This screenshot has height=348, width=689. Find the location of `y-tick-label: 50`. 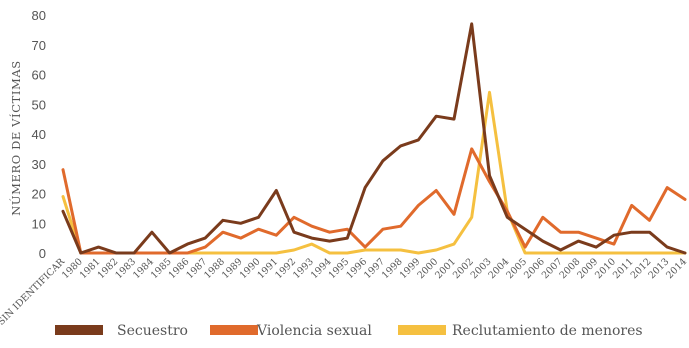

y-tick-label: 50 is located at coordinates (39, 104).